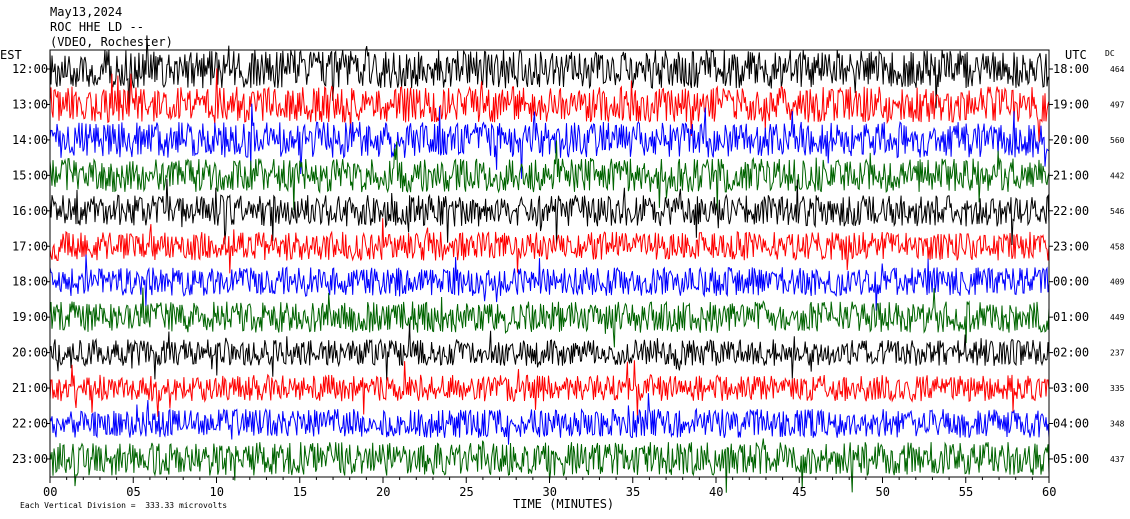 The height and width of the screenshot is (519, 1130). I want to click on utc-tick-label: 21:00, so click(1071, 175).